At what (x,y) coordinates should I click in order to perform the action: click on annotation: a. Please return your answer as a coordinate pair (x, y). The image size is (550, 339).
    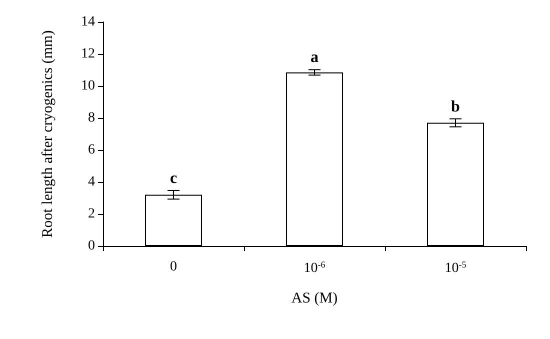
    Looking at the image, I should click on (314, 57).